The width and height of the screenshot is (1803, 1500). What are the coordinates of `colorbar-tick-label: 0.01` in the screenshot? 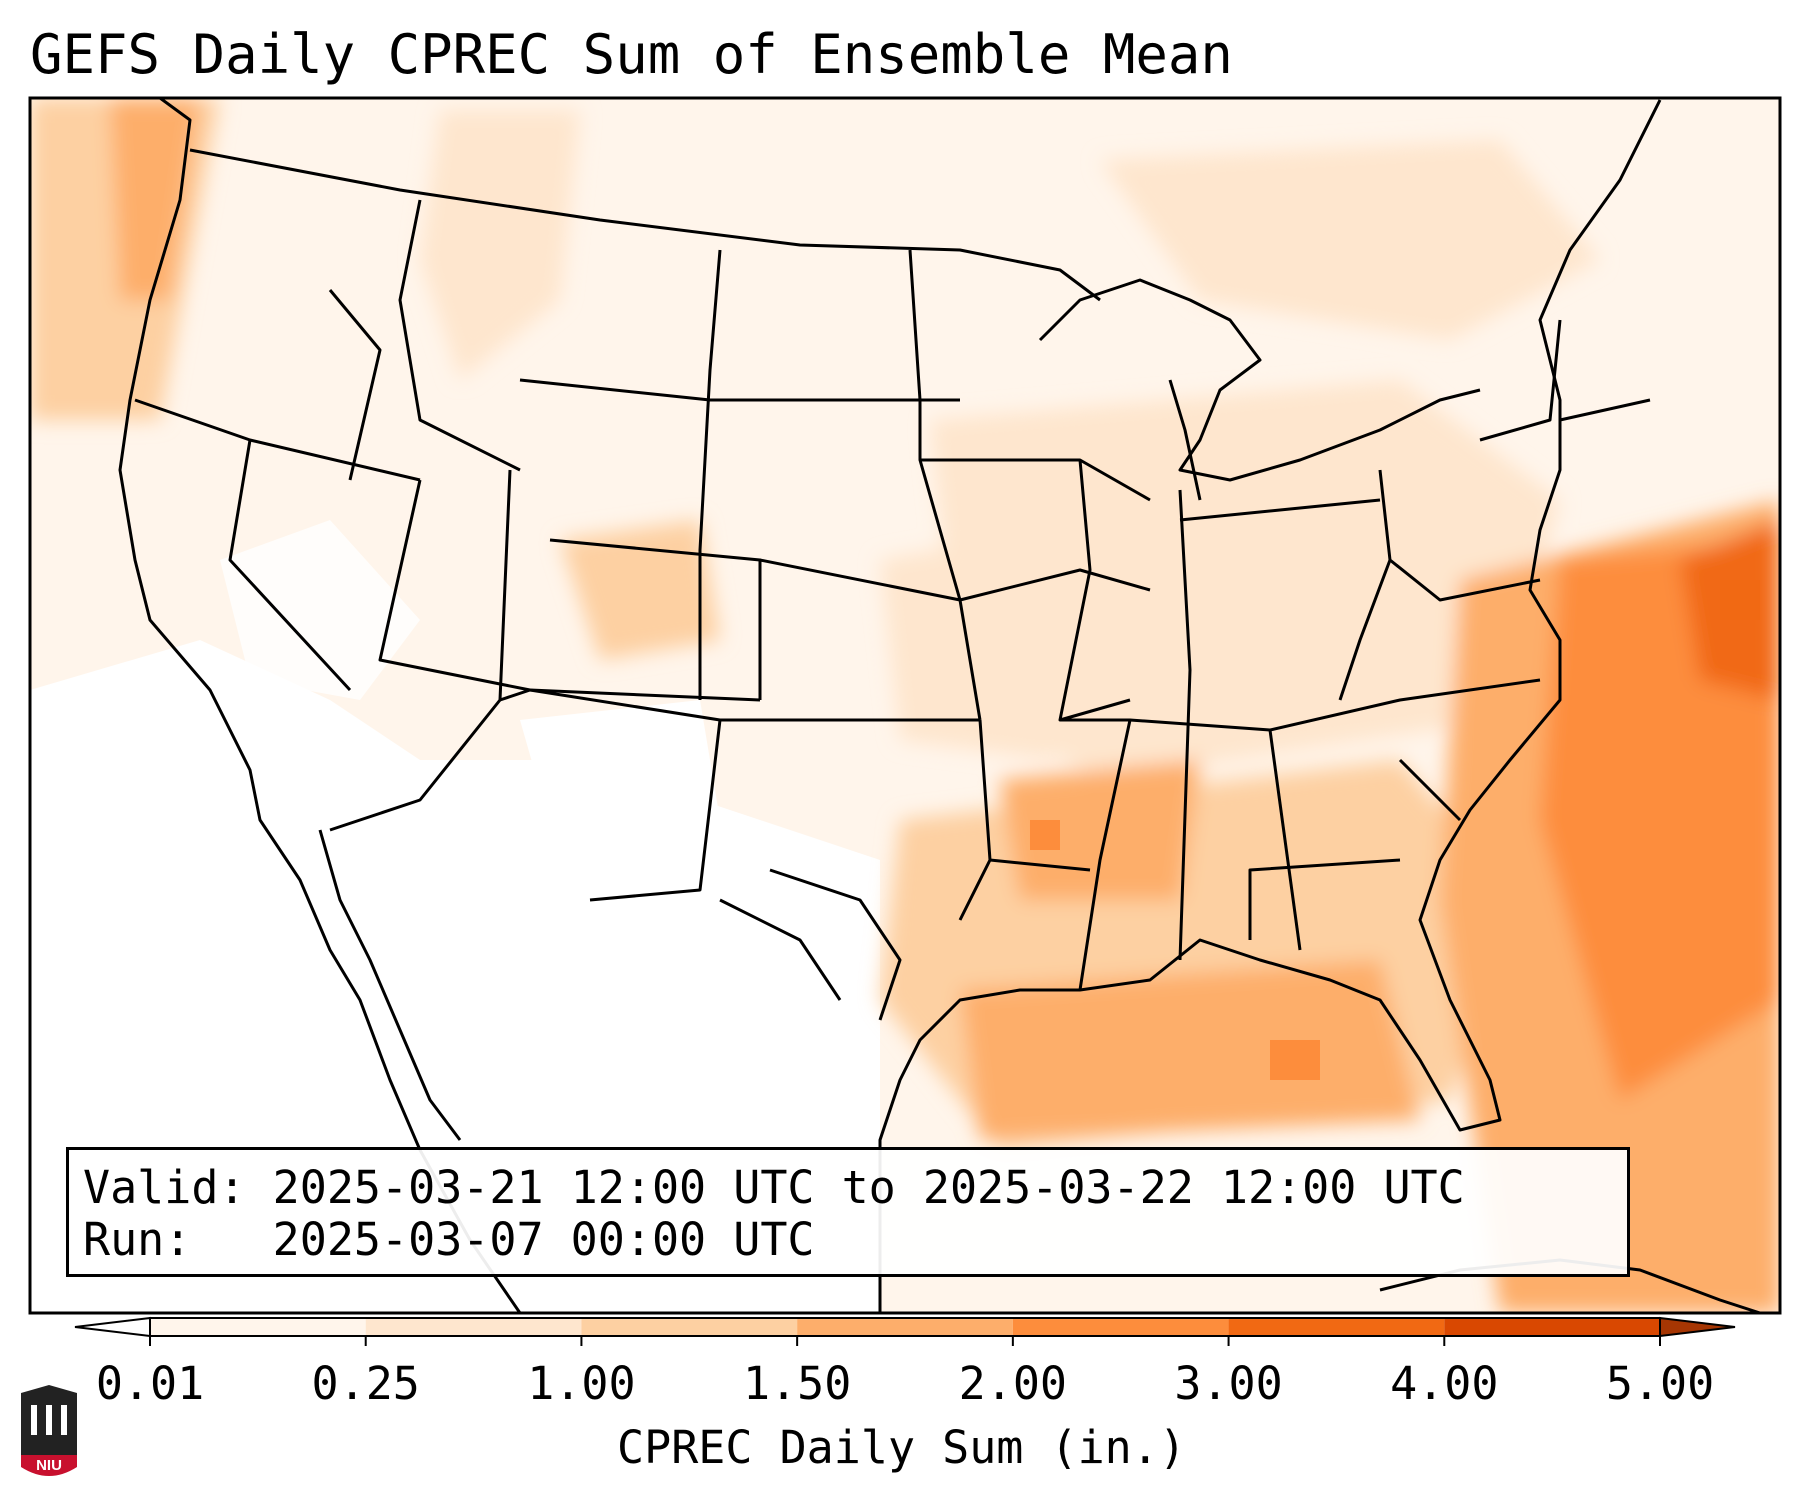 It's located at (150, 1383).